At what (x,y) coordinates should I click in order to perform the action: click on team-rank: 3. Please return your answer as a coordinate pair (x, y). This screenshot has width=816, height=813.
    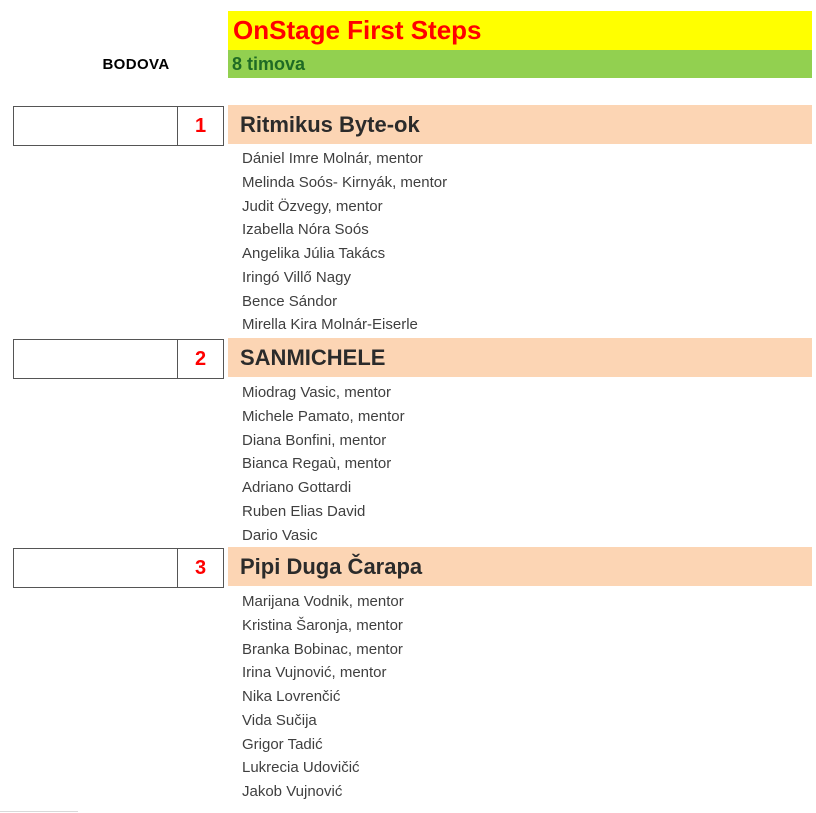
    Looking at the image, I should click on (200, 567).